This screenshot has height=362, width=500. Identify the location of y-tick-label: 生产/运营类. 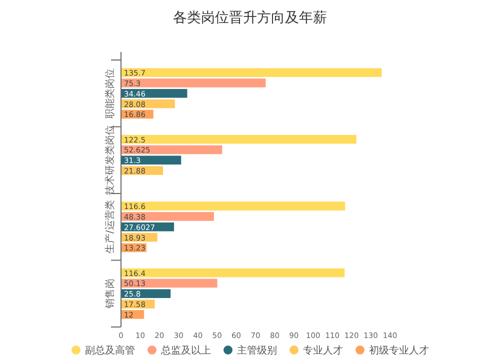
(110, 227).